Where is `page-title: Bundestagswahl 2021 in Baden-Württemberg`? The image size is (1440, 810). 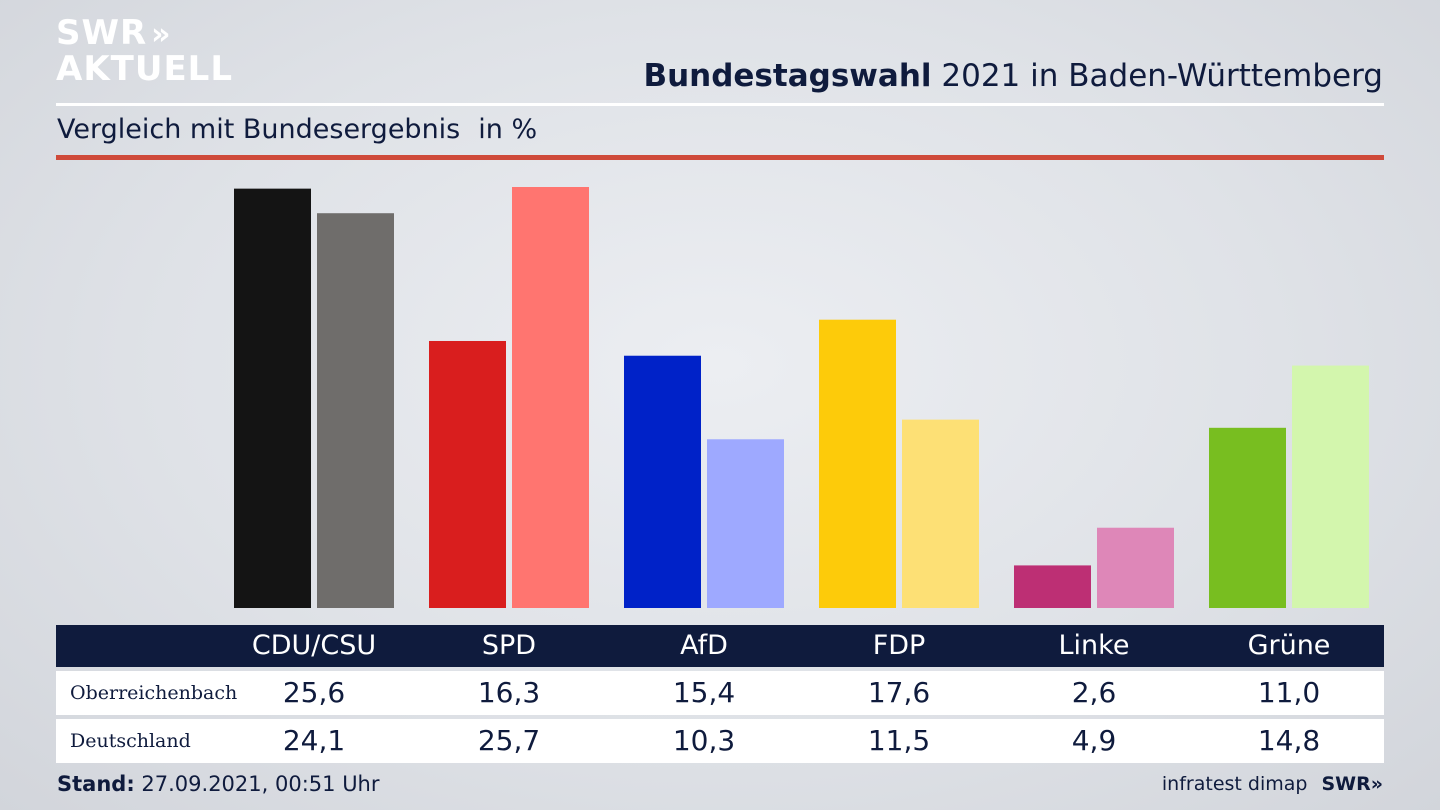
page-title: Bundestagswahl 2021 in Baden-Württemberg is located at coordinates (1013, 76).